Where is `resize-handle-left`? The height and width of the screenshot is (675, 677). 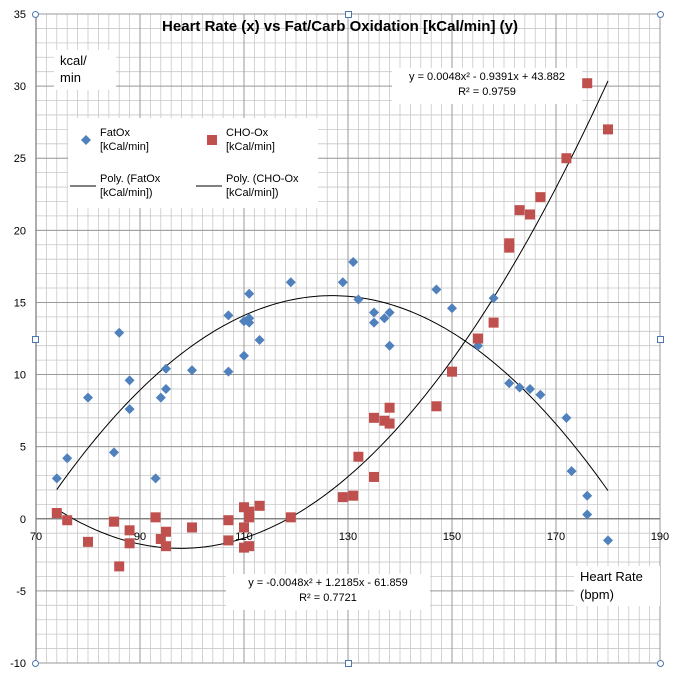
resize-handle-left is located at coordinates (35, 339).